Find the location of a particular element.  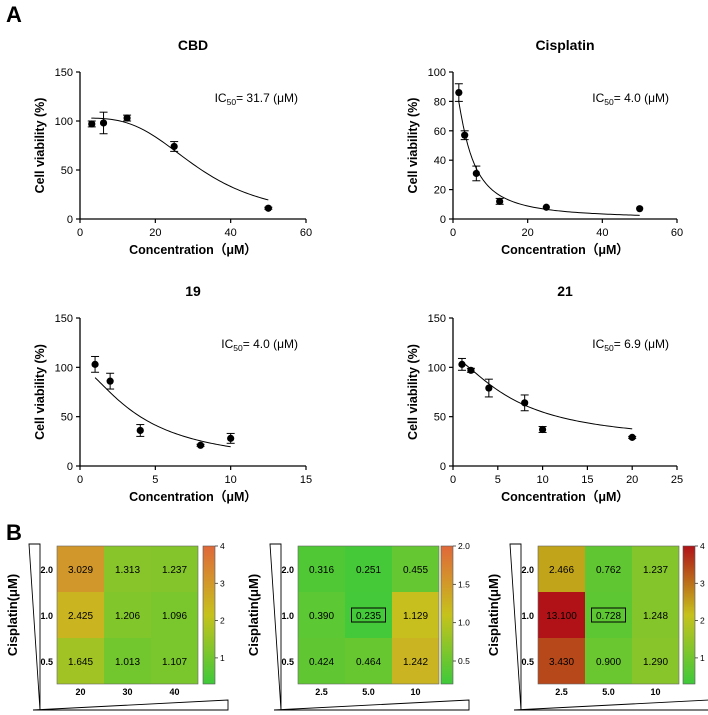

heatmap-cell-value: 0.762 is located at coordinates (608, 570).